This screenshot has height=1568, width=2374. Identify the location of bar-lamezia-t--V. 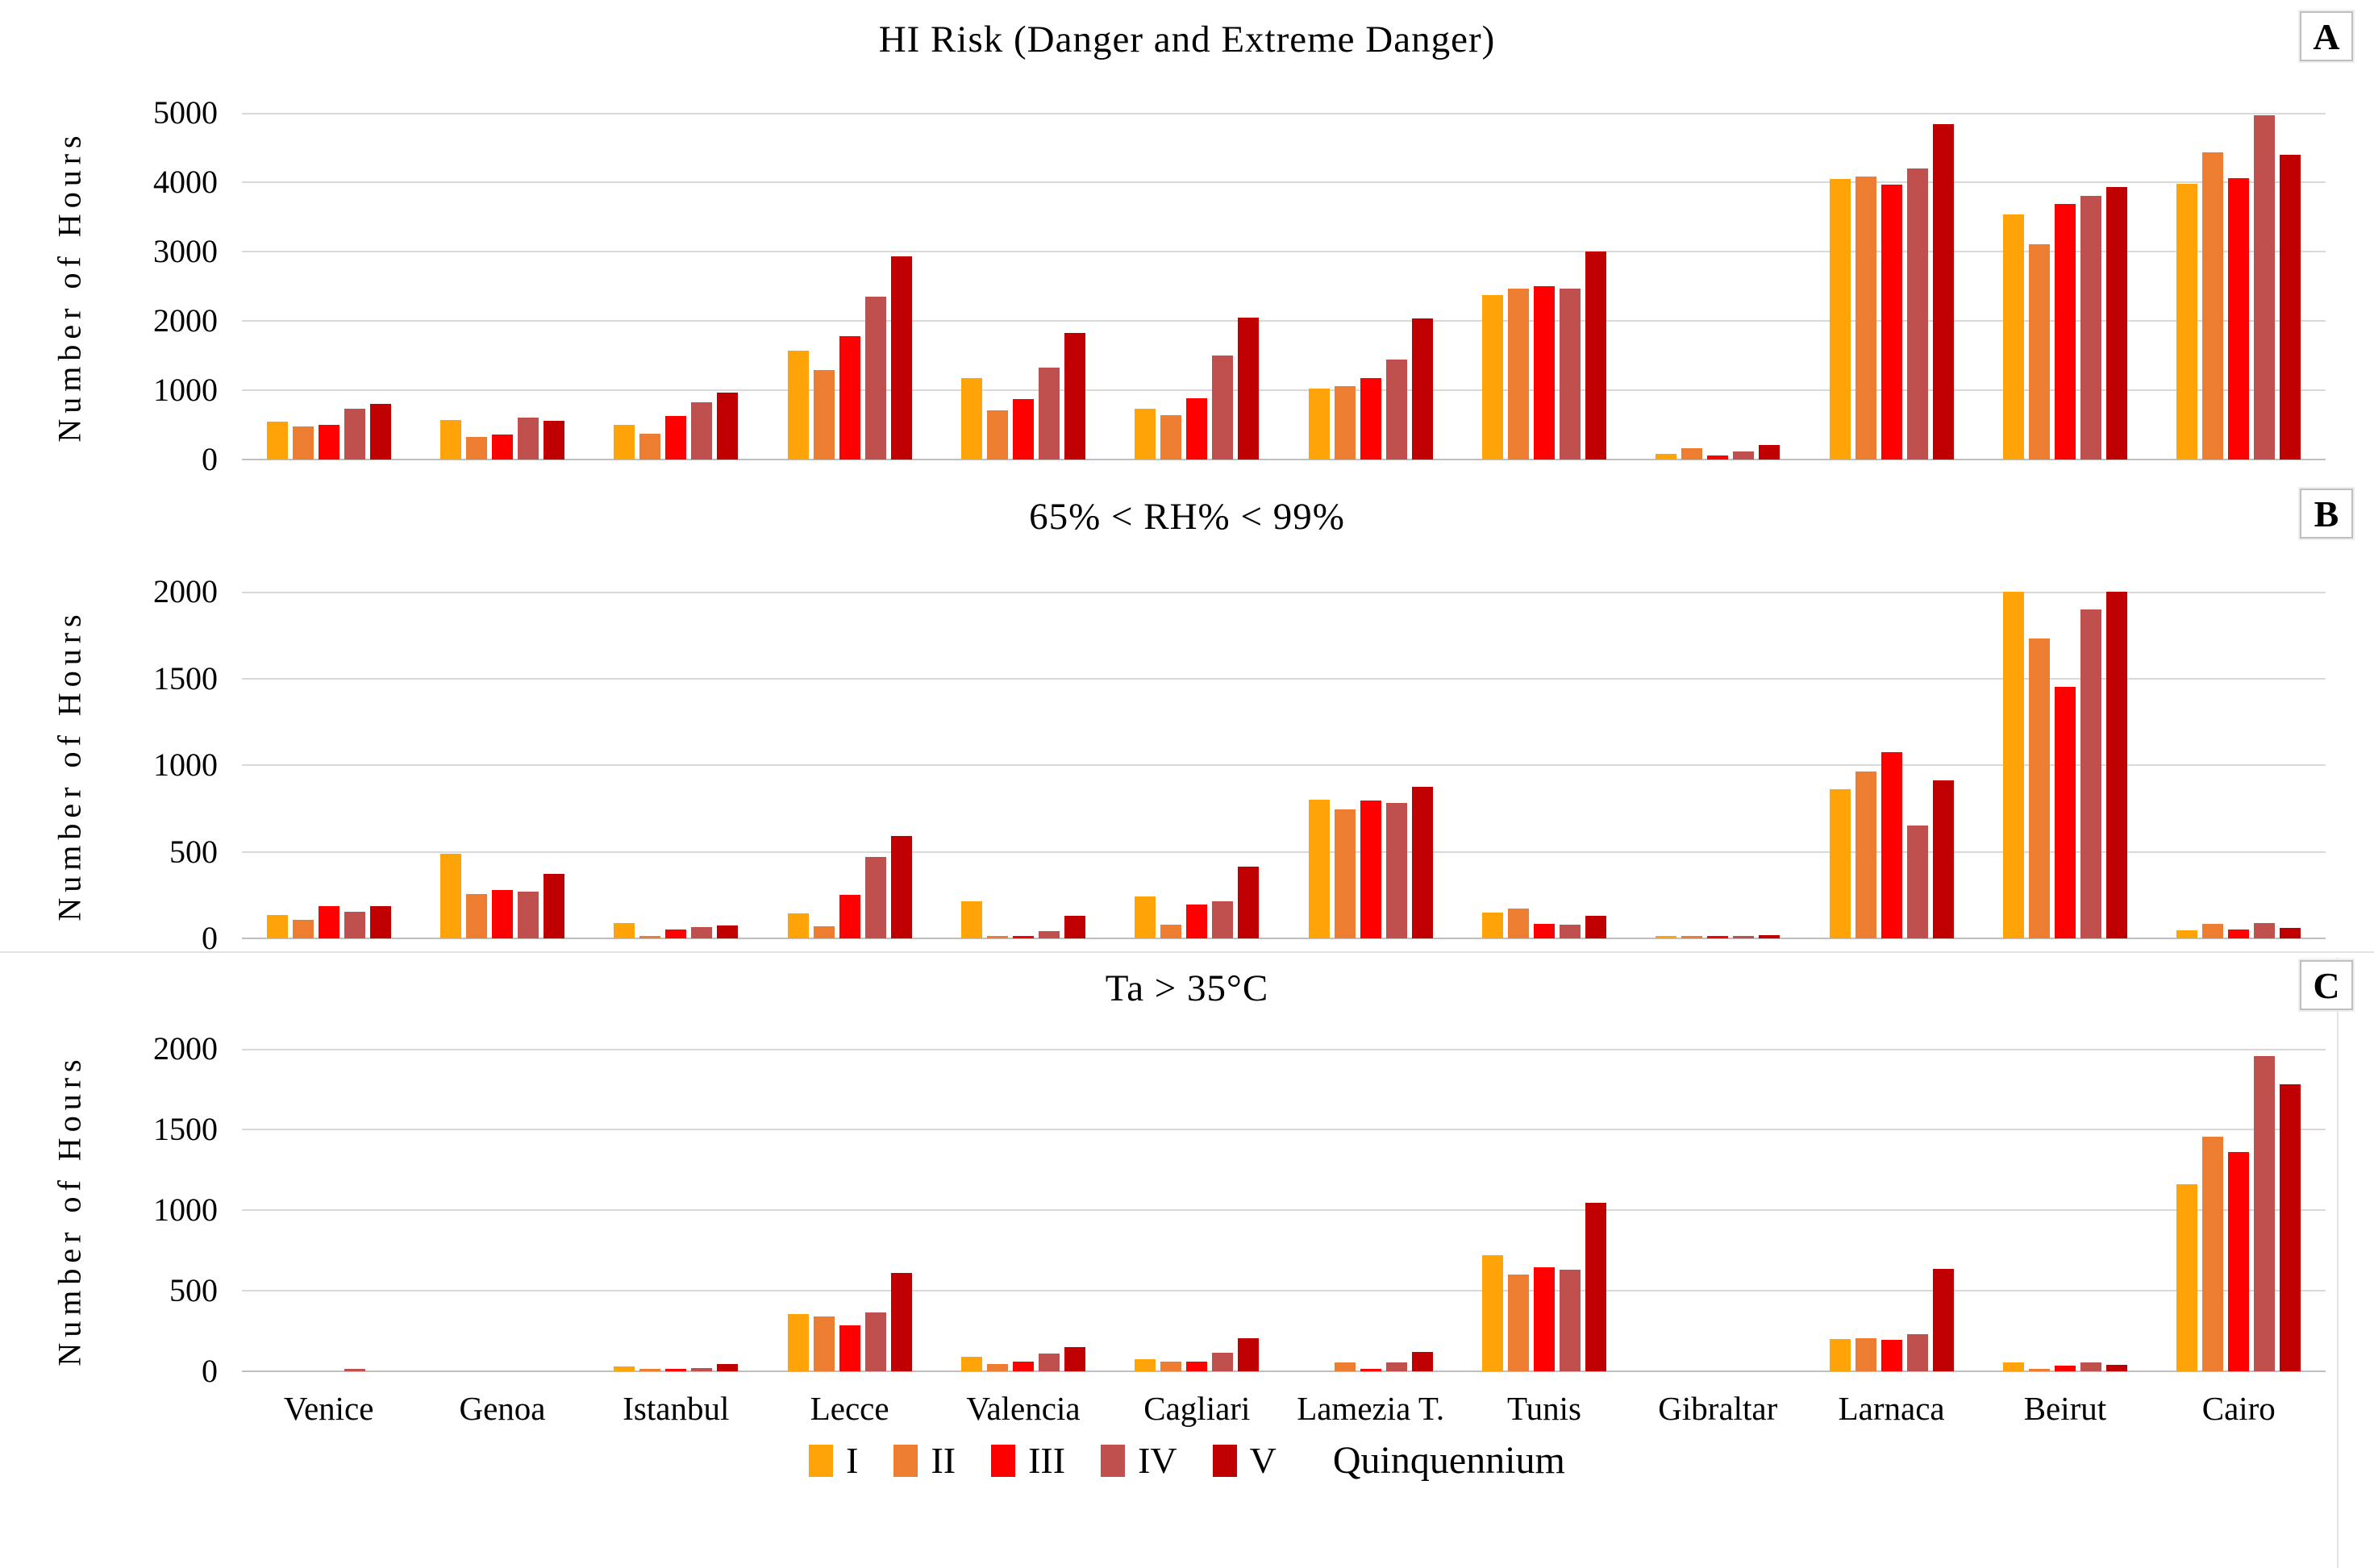
(1422, 389).